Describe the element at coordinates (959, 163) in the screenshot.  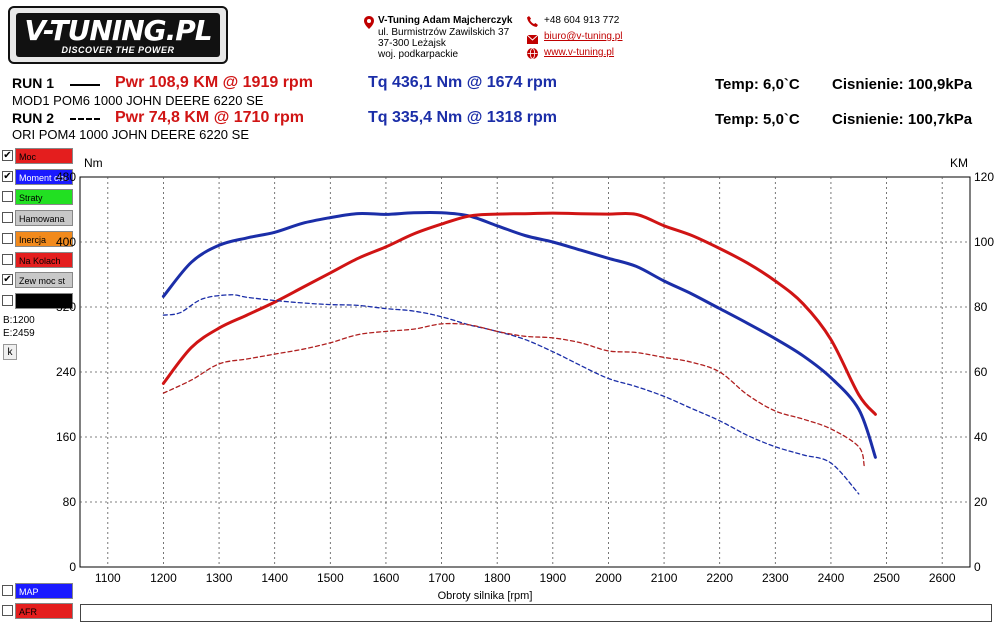
I see `y-right-axis-label: KM` at that location.